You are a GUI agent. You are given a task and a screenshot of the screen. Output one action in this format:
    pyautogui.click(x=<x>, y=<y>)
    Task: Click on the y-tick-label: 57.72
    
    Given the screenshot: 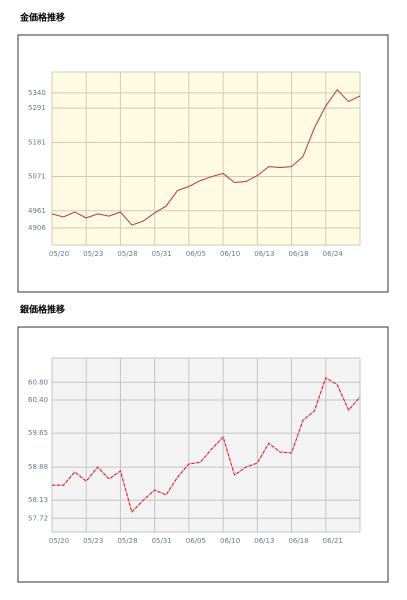 What is the action you would take?
    pyautogui.click(x=38, y=518)
    